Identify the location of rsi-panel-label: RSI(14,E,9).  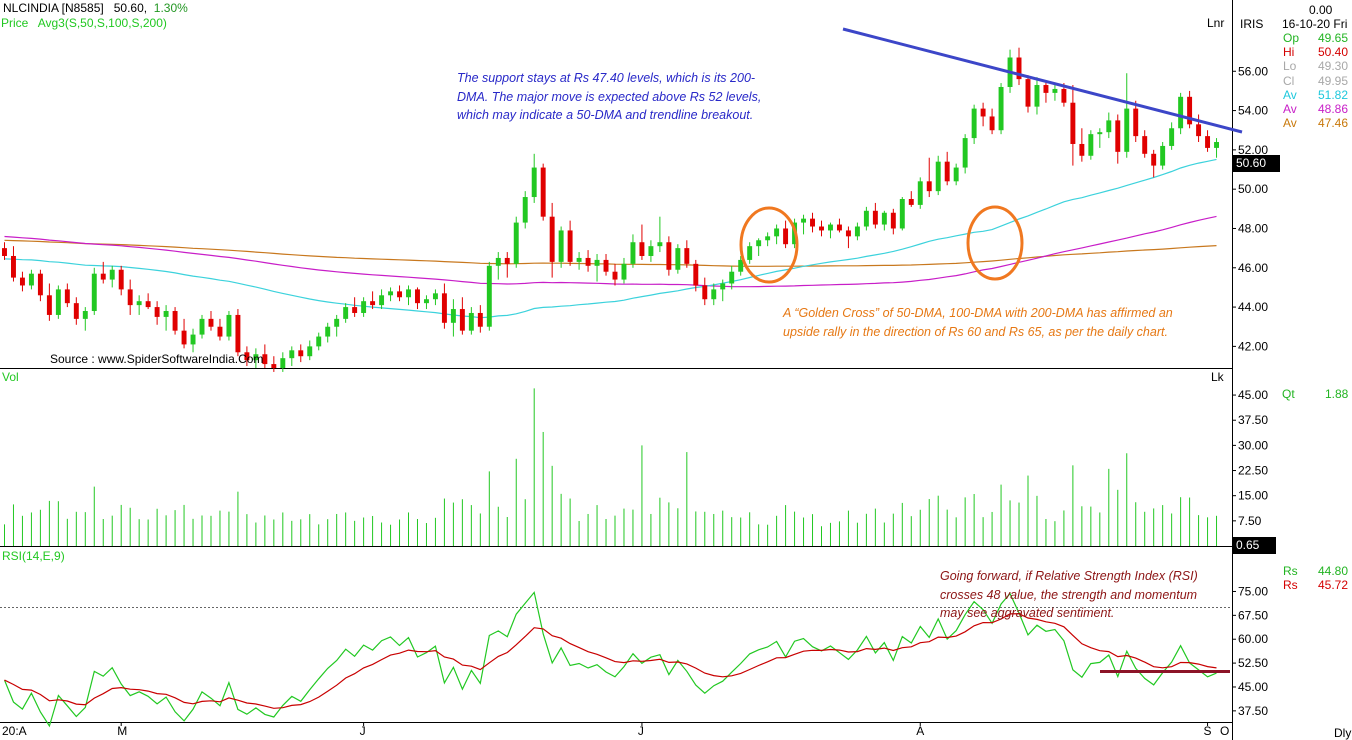
(33, 556).